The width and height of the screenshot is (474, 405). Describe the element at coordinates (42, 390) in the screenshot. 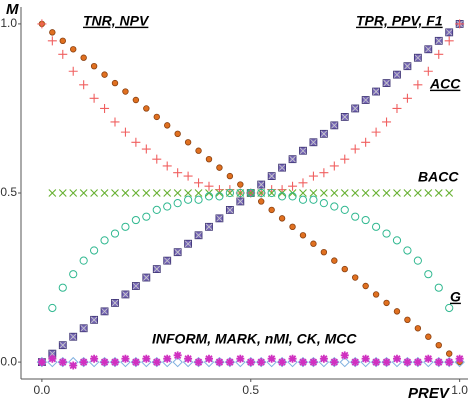

I see `x-tick-label: 0.0` at that location.